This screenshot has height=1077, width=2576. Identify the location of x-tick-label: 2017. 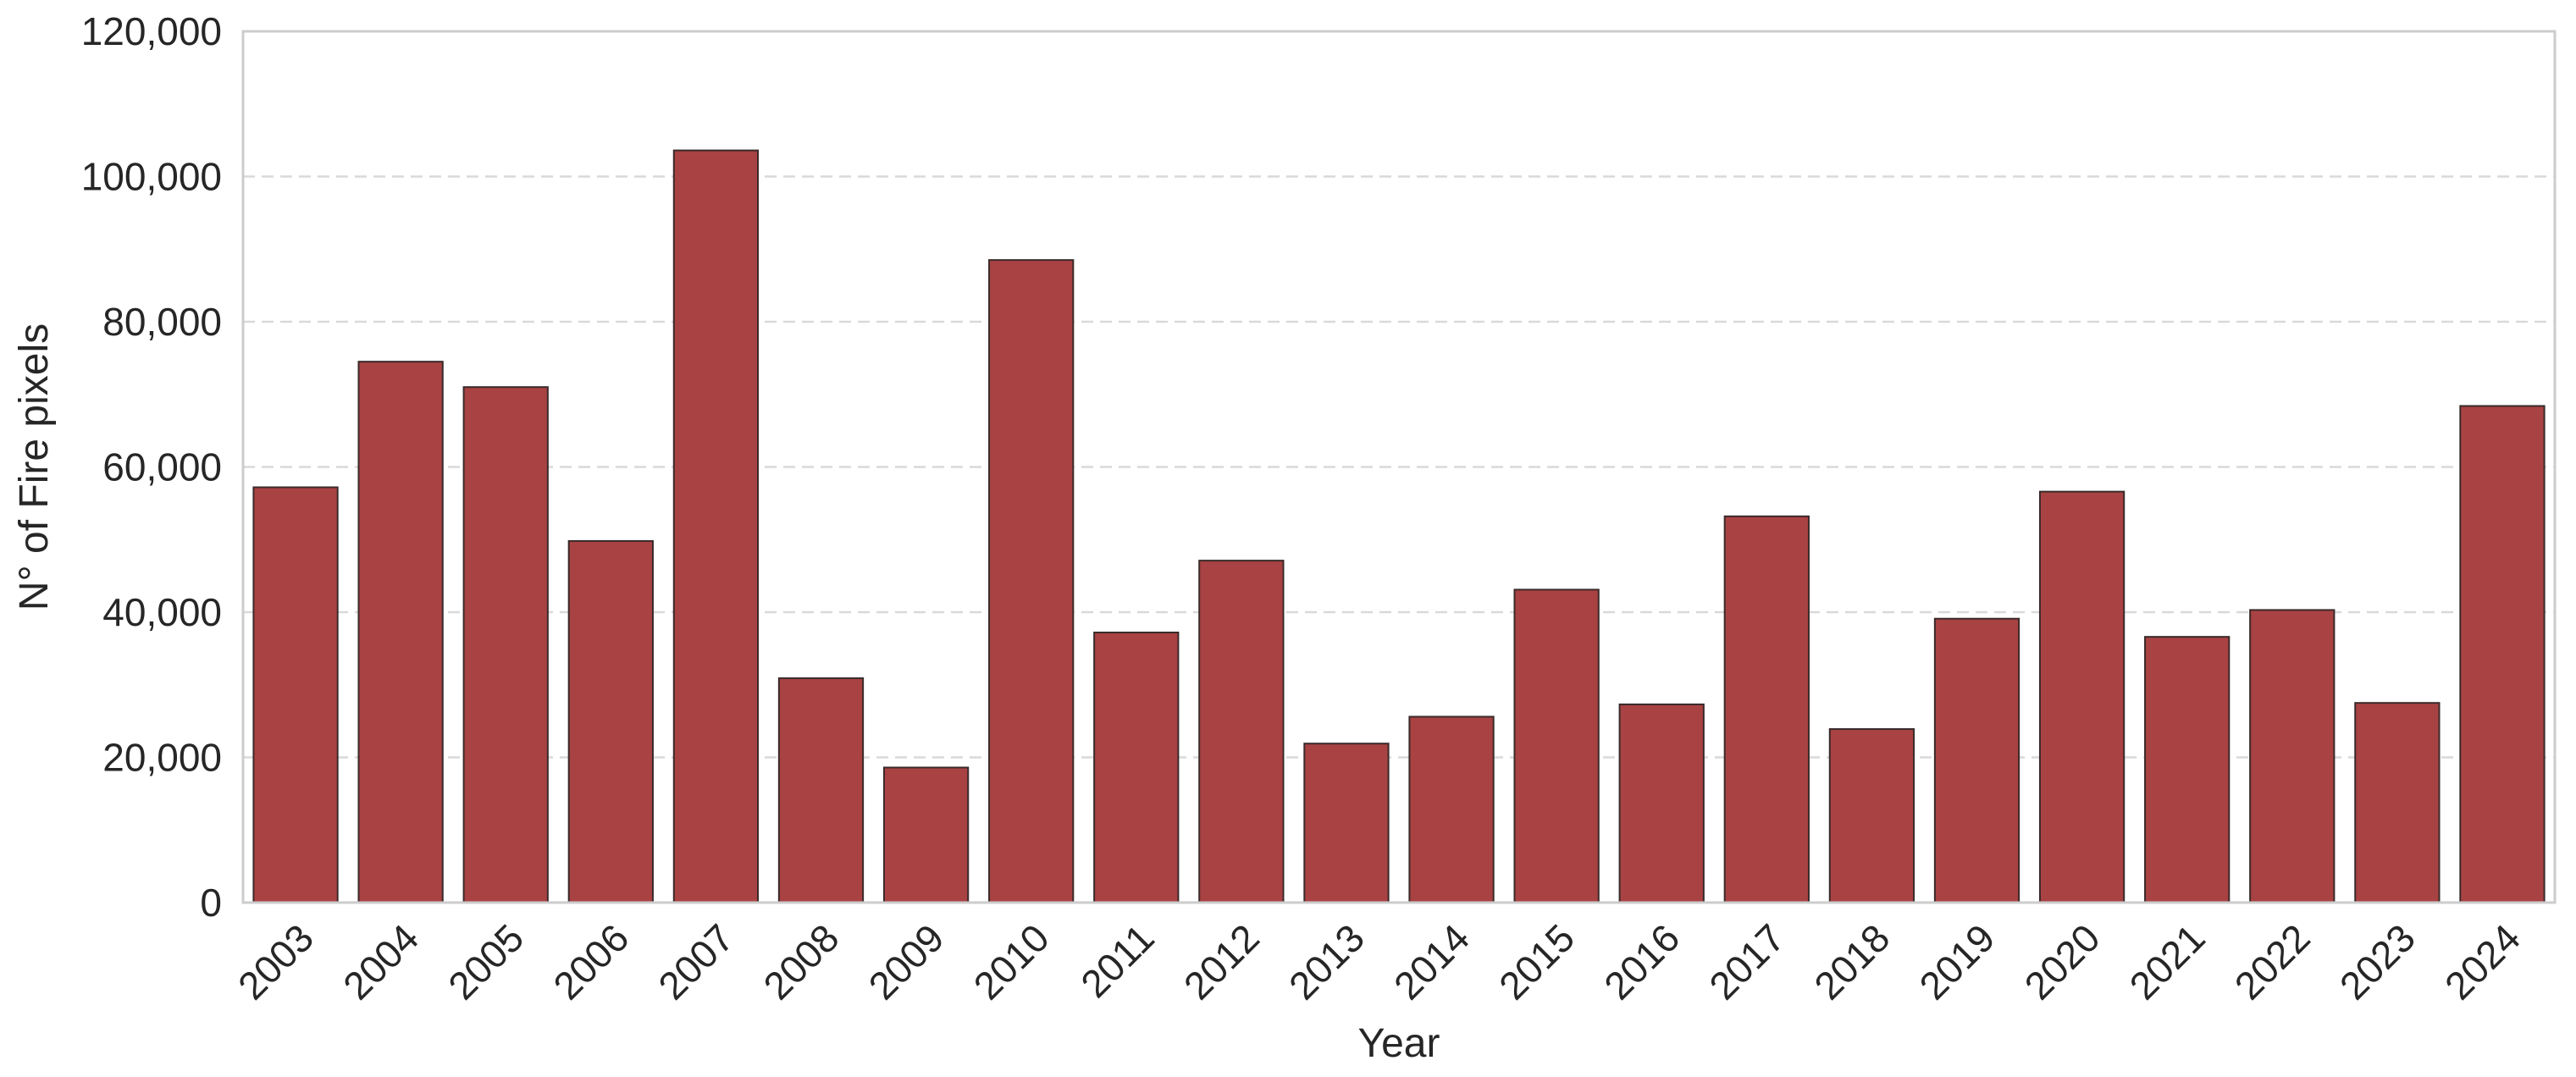
(1746, 961).